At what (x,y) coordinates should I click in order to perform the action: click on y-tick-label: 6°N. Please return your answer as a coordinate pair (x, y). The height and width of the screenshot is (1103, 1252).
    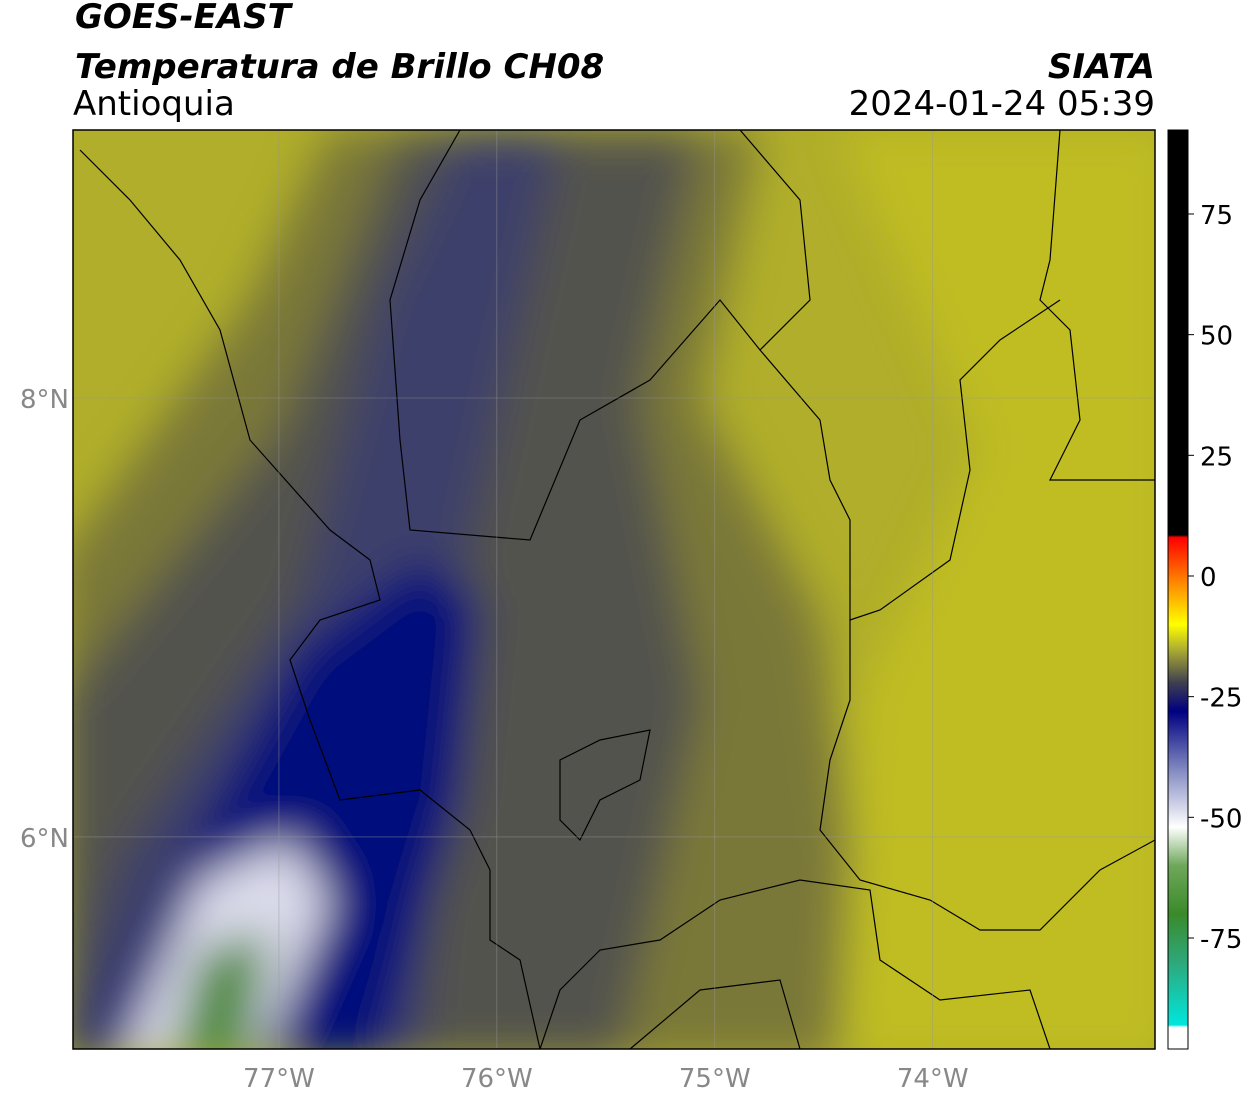
    Looking at the image, I should click on (44, 839).